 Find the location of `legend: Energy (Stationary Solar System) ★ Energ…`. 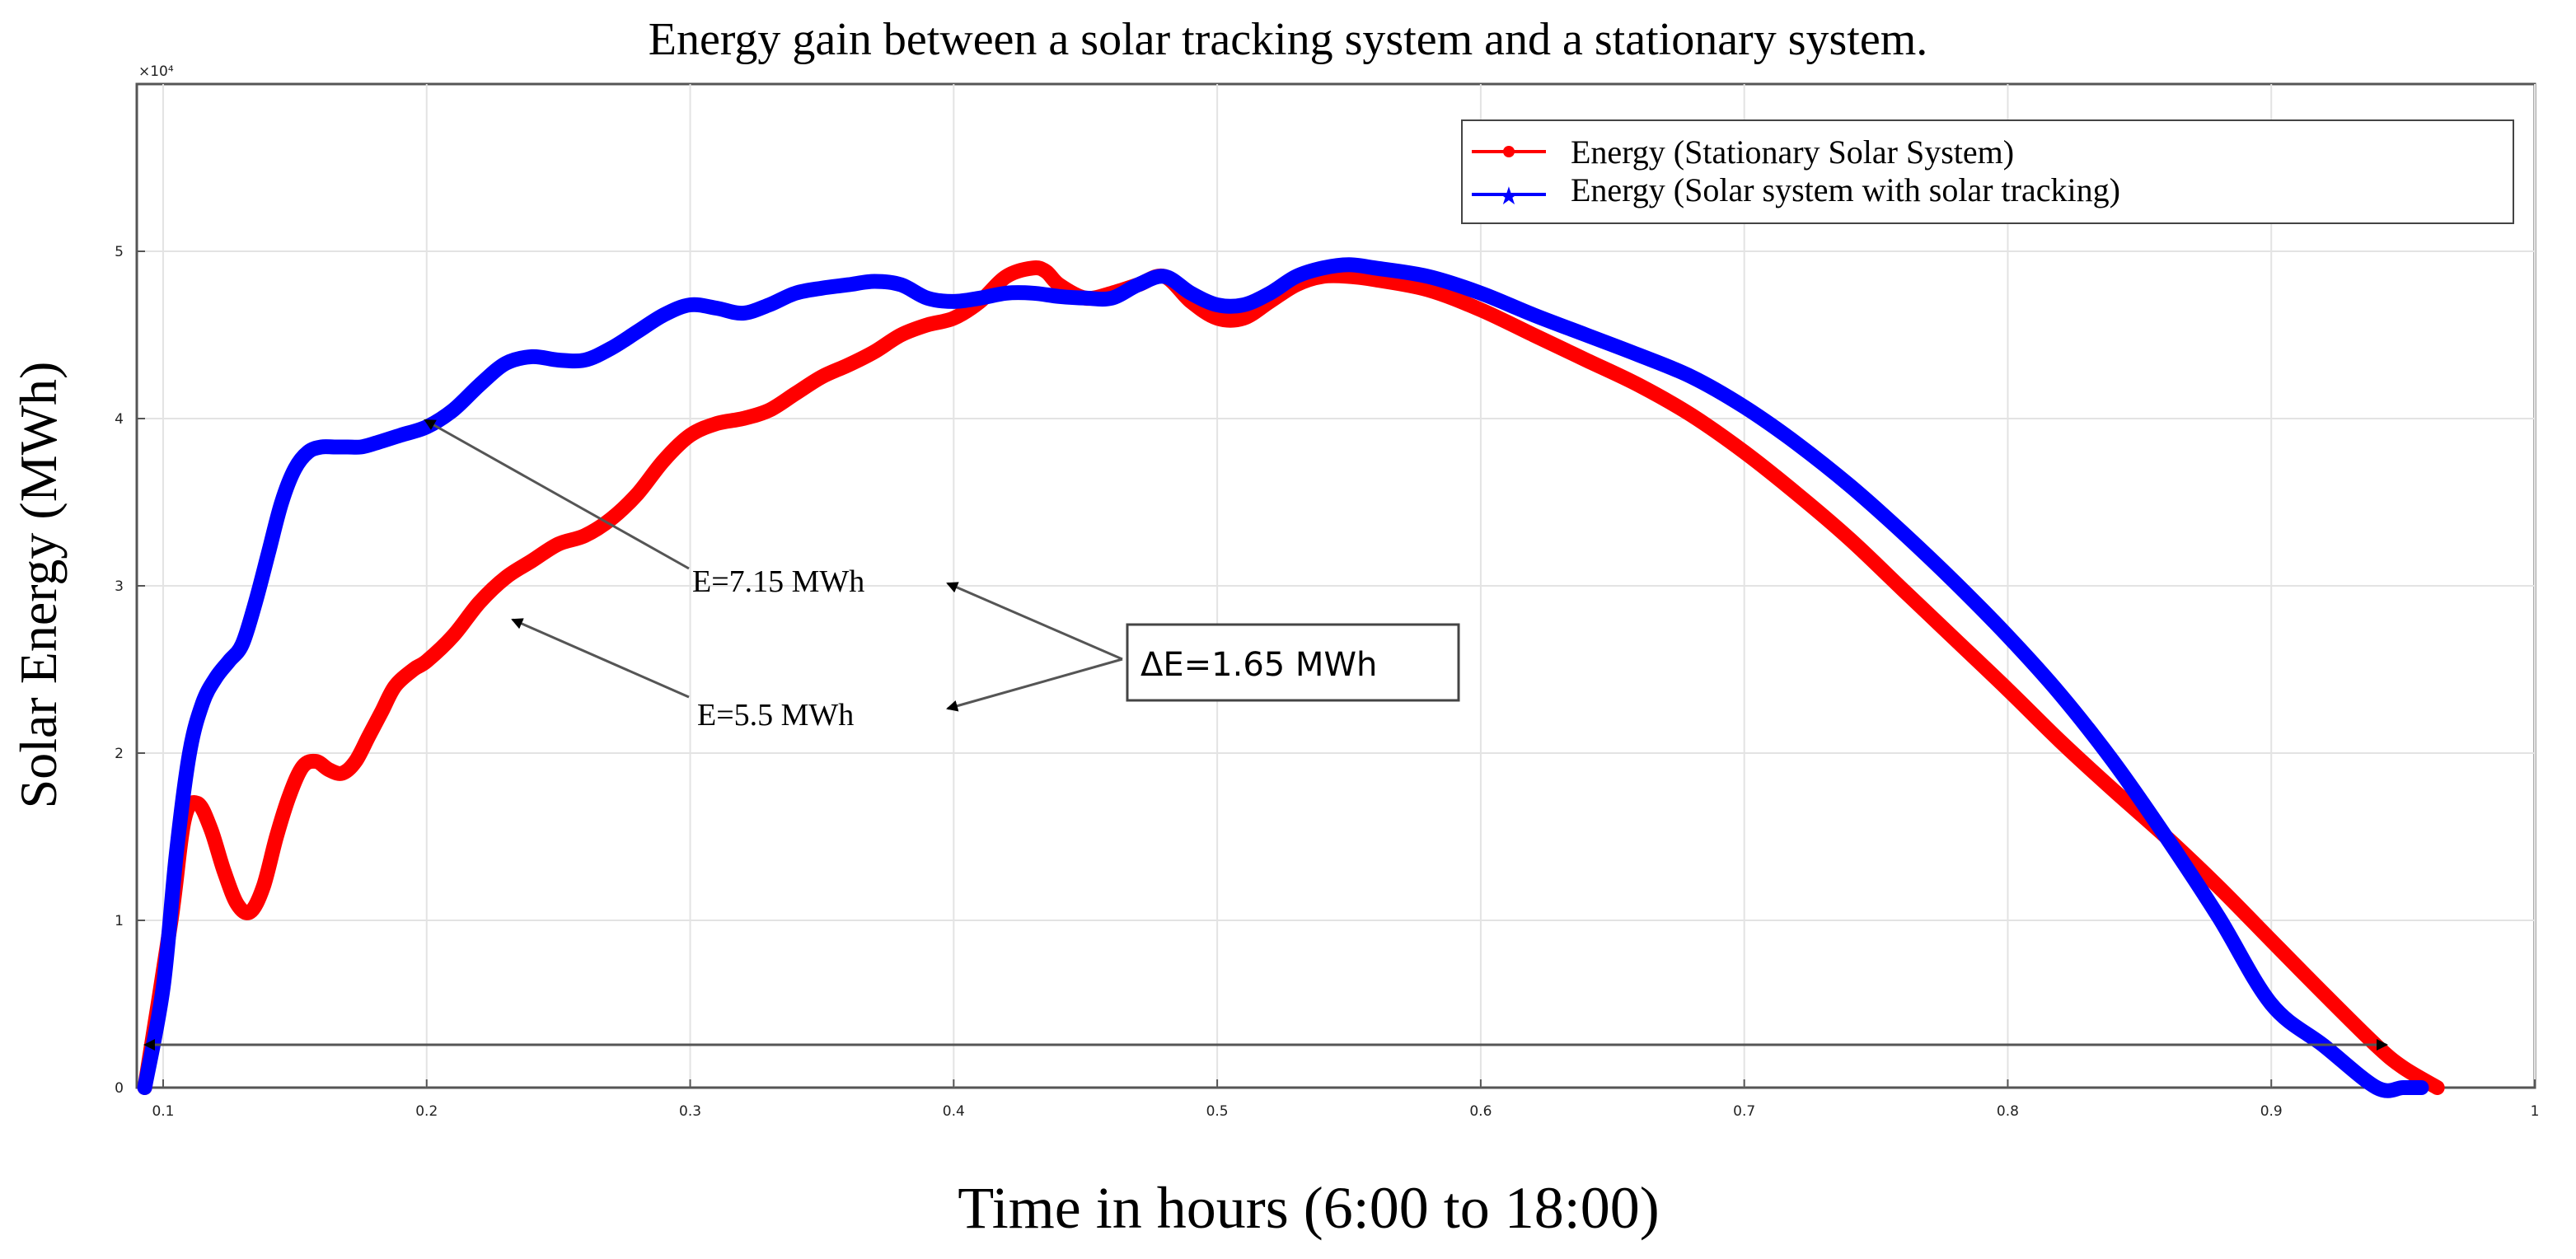

legend: Energy (Stationary Solar System) ★ Energ… is located at coordinates (1987, 171).